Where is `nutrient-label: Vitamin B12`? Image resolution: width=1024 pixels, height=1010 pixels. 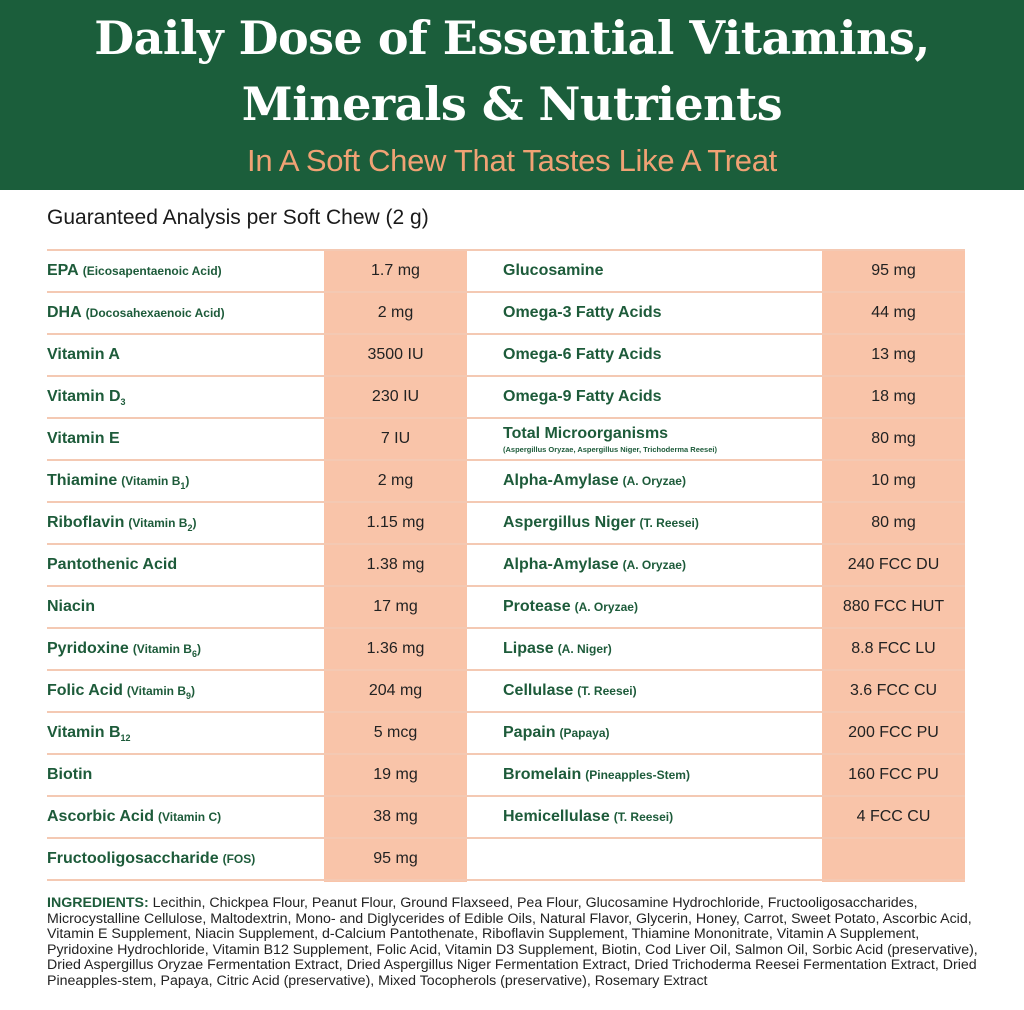 nutrient-label: Vitamin B12 is located at coordinates (89, 733).